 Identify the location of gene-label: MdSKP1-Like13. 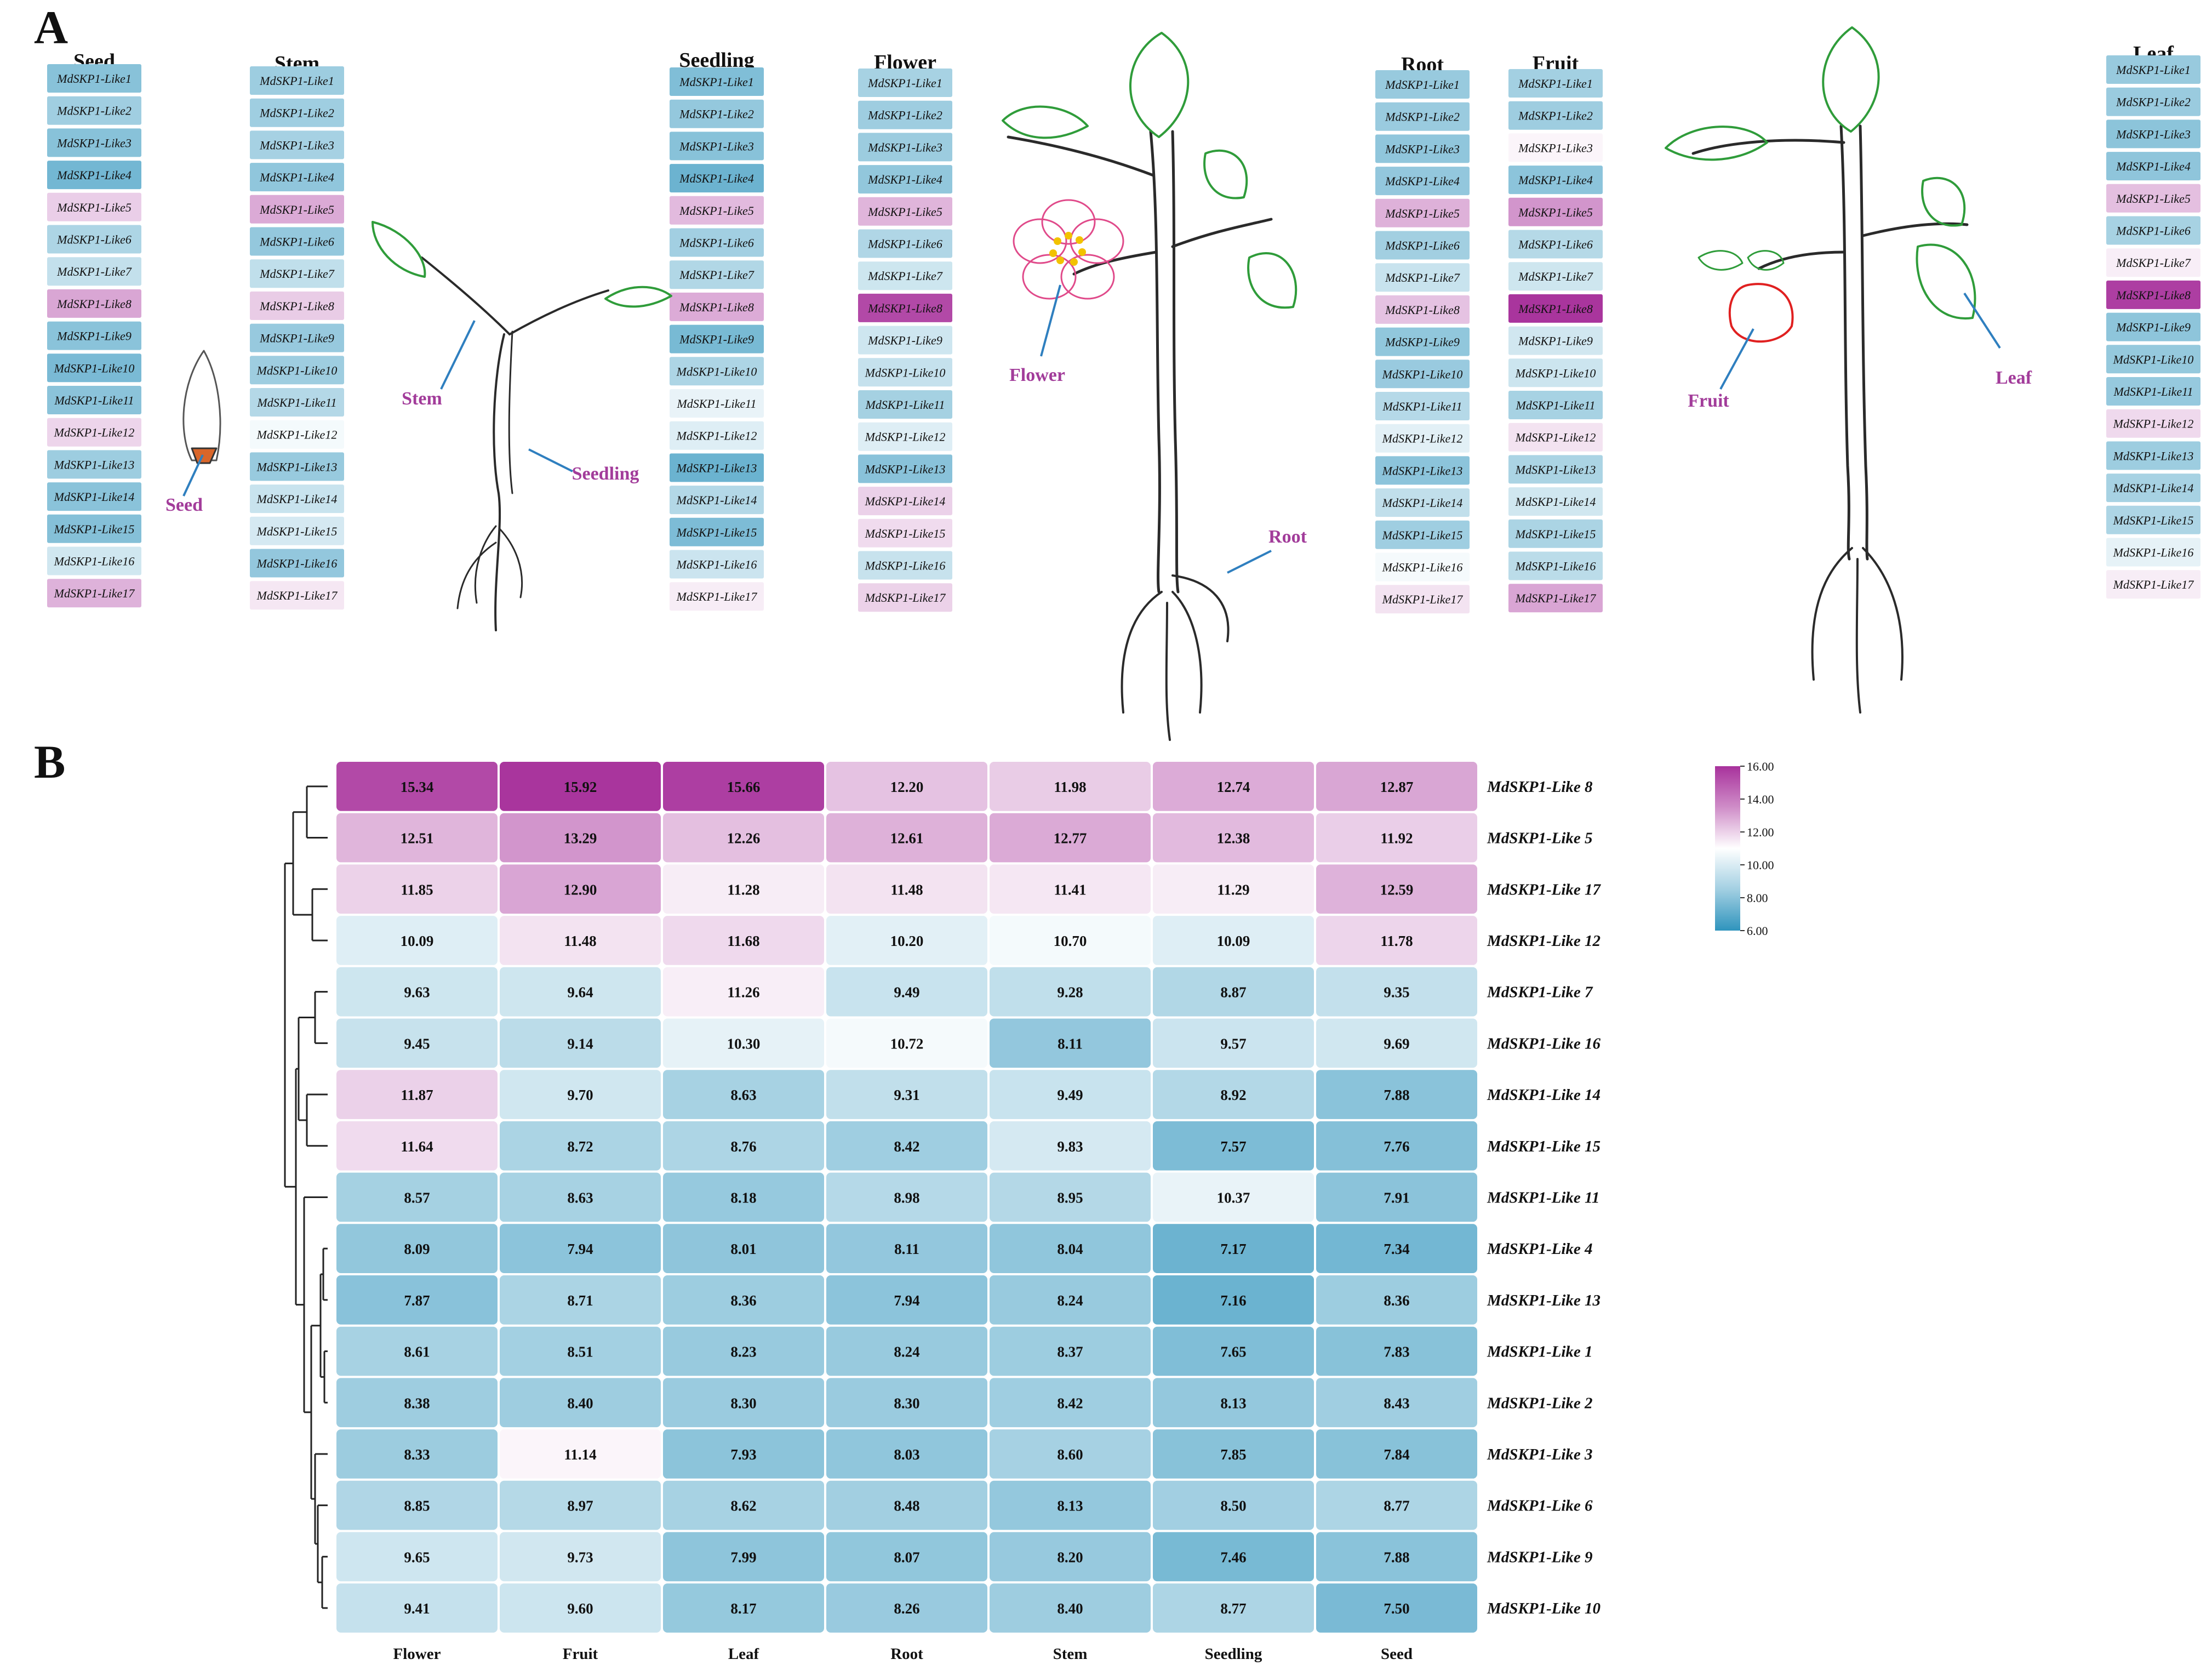
(906, 469).